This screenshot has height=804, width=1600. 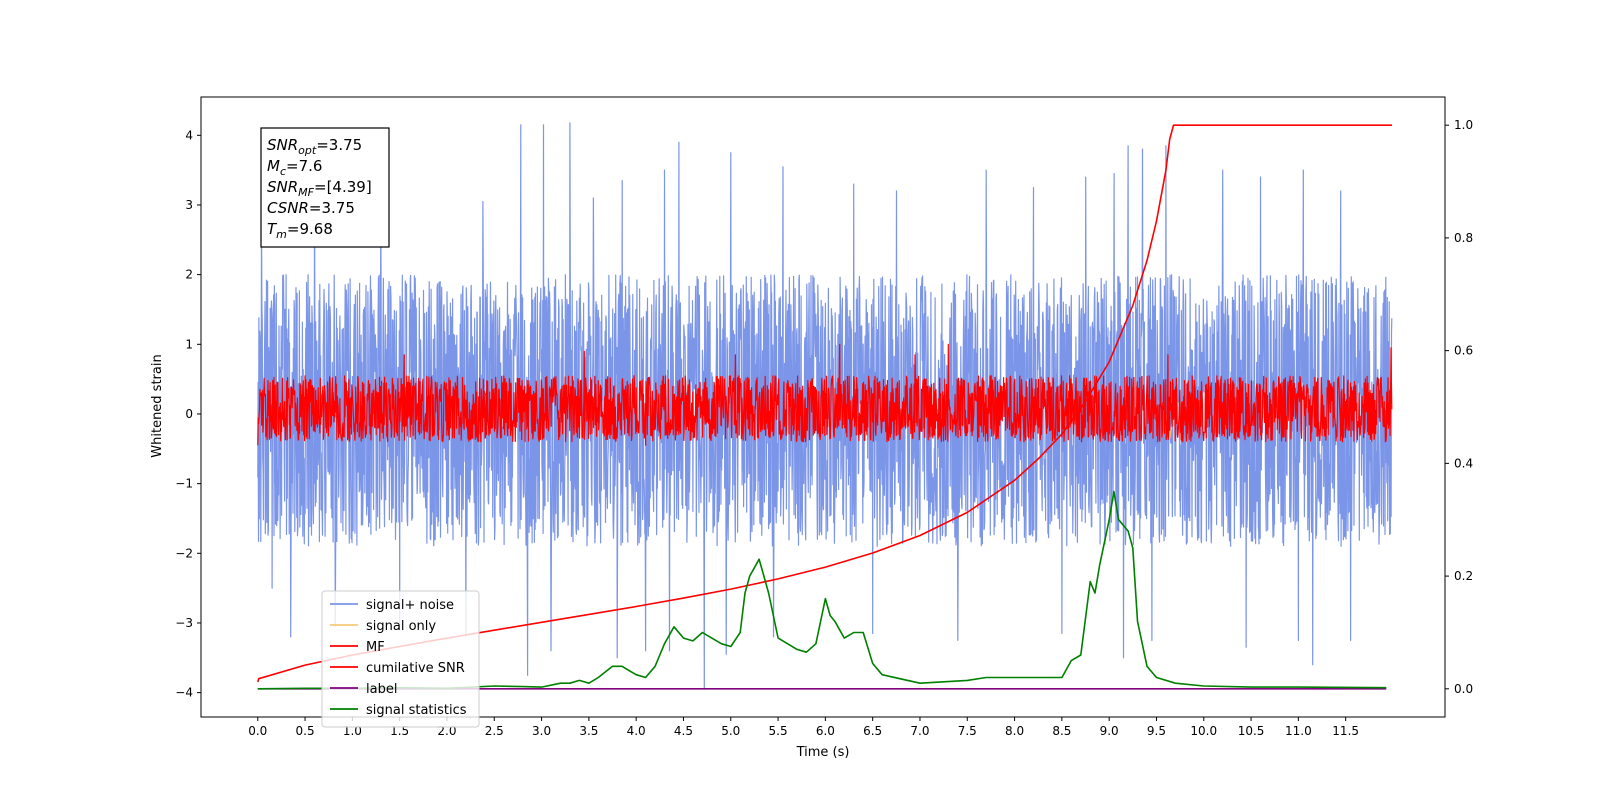 I want to click on legend-label: signal only, so click(x=401, y=626).